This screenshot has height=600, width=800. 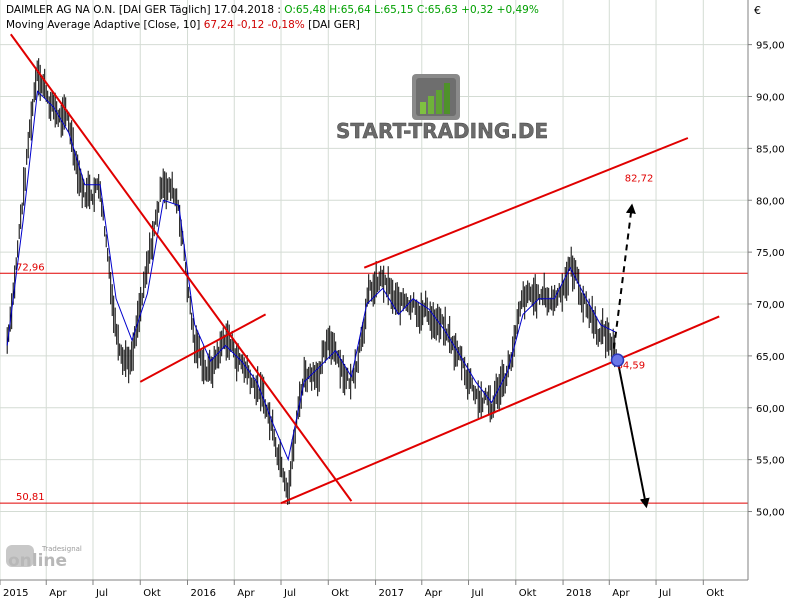 I want to click on tradesignal-watermark: Tradesignal online, so click(x=44, y=558).